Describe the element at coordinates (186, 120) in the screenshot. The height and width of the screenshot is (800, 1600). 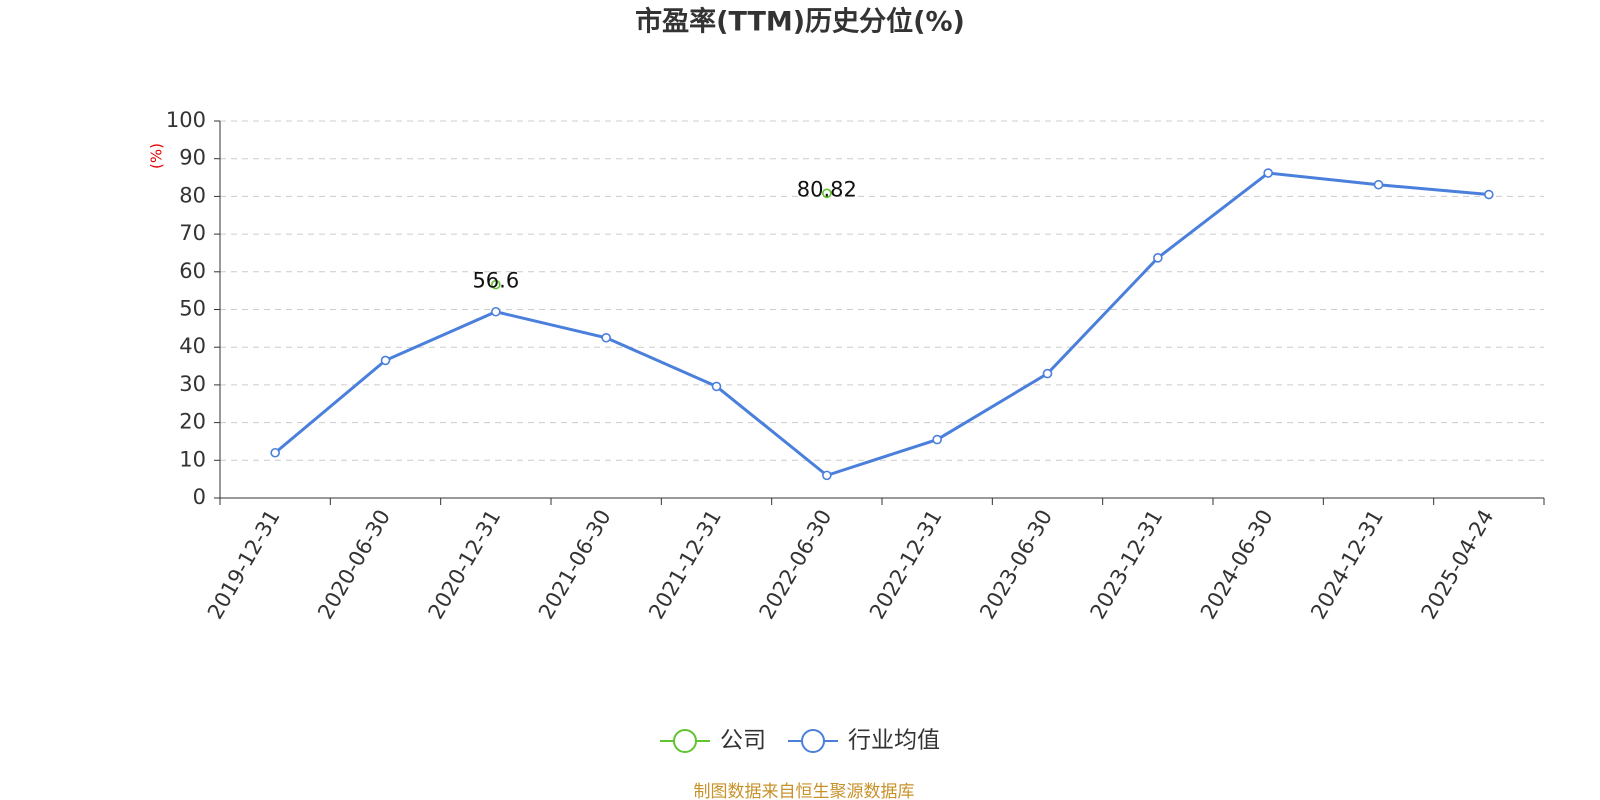
I see `y-tick-label: 100` at that location.